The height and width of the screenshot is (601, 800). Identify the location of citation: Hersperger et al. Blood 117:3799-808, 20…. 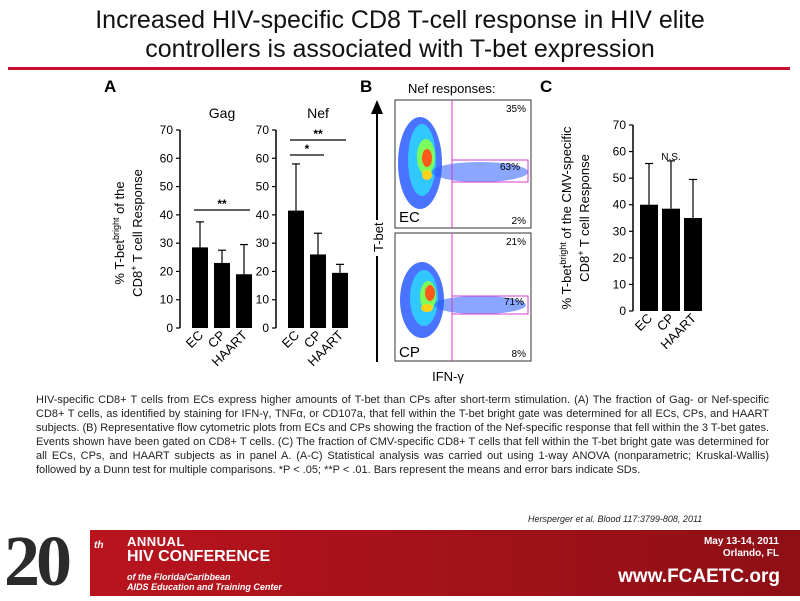
(615, 519).